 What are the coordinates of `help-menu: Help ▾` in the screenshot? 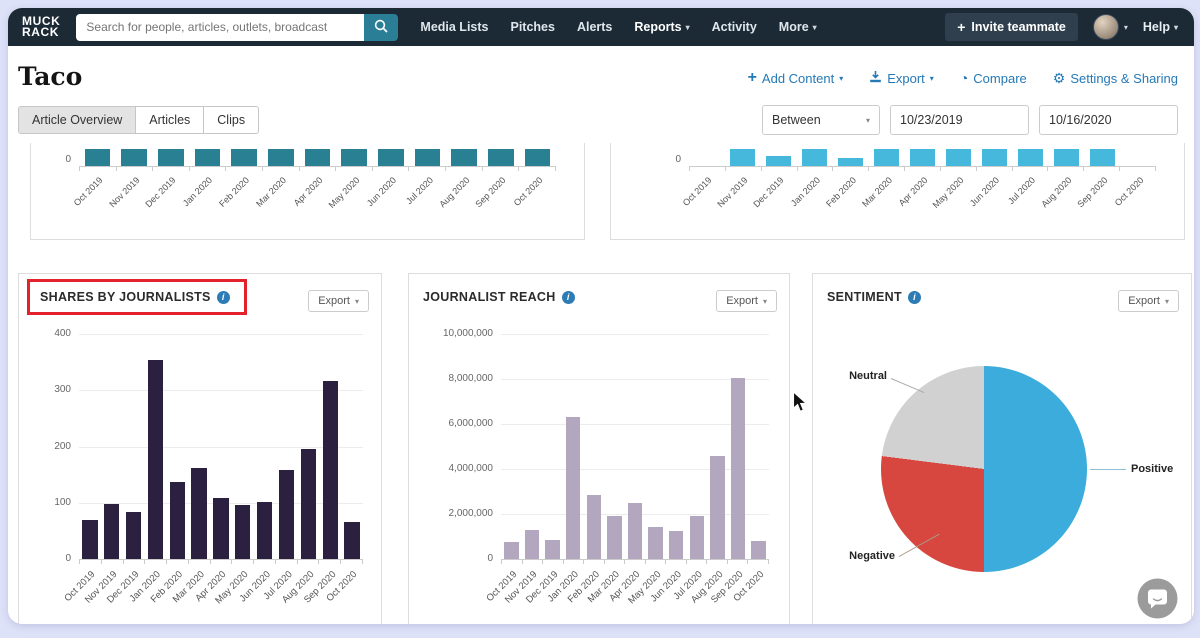 It's located at (1160, 27).